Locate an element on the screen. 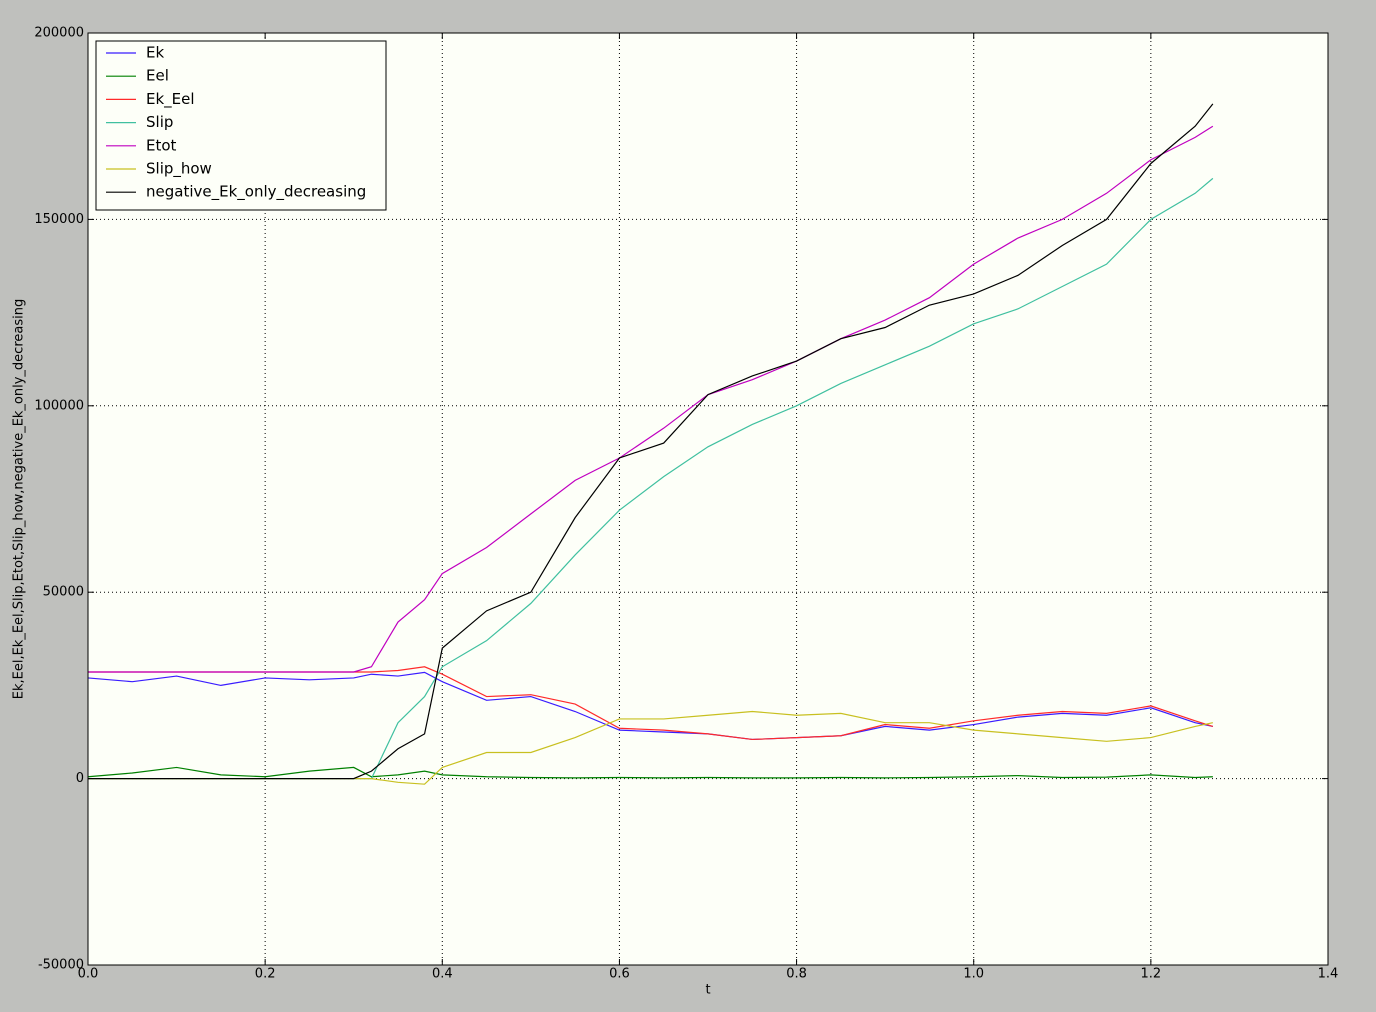 This screenshot has height=1012, width=1376. x-tick-label: 1.4 is located at coordinates (1328, 974).